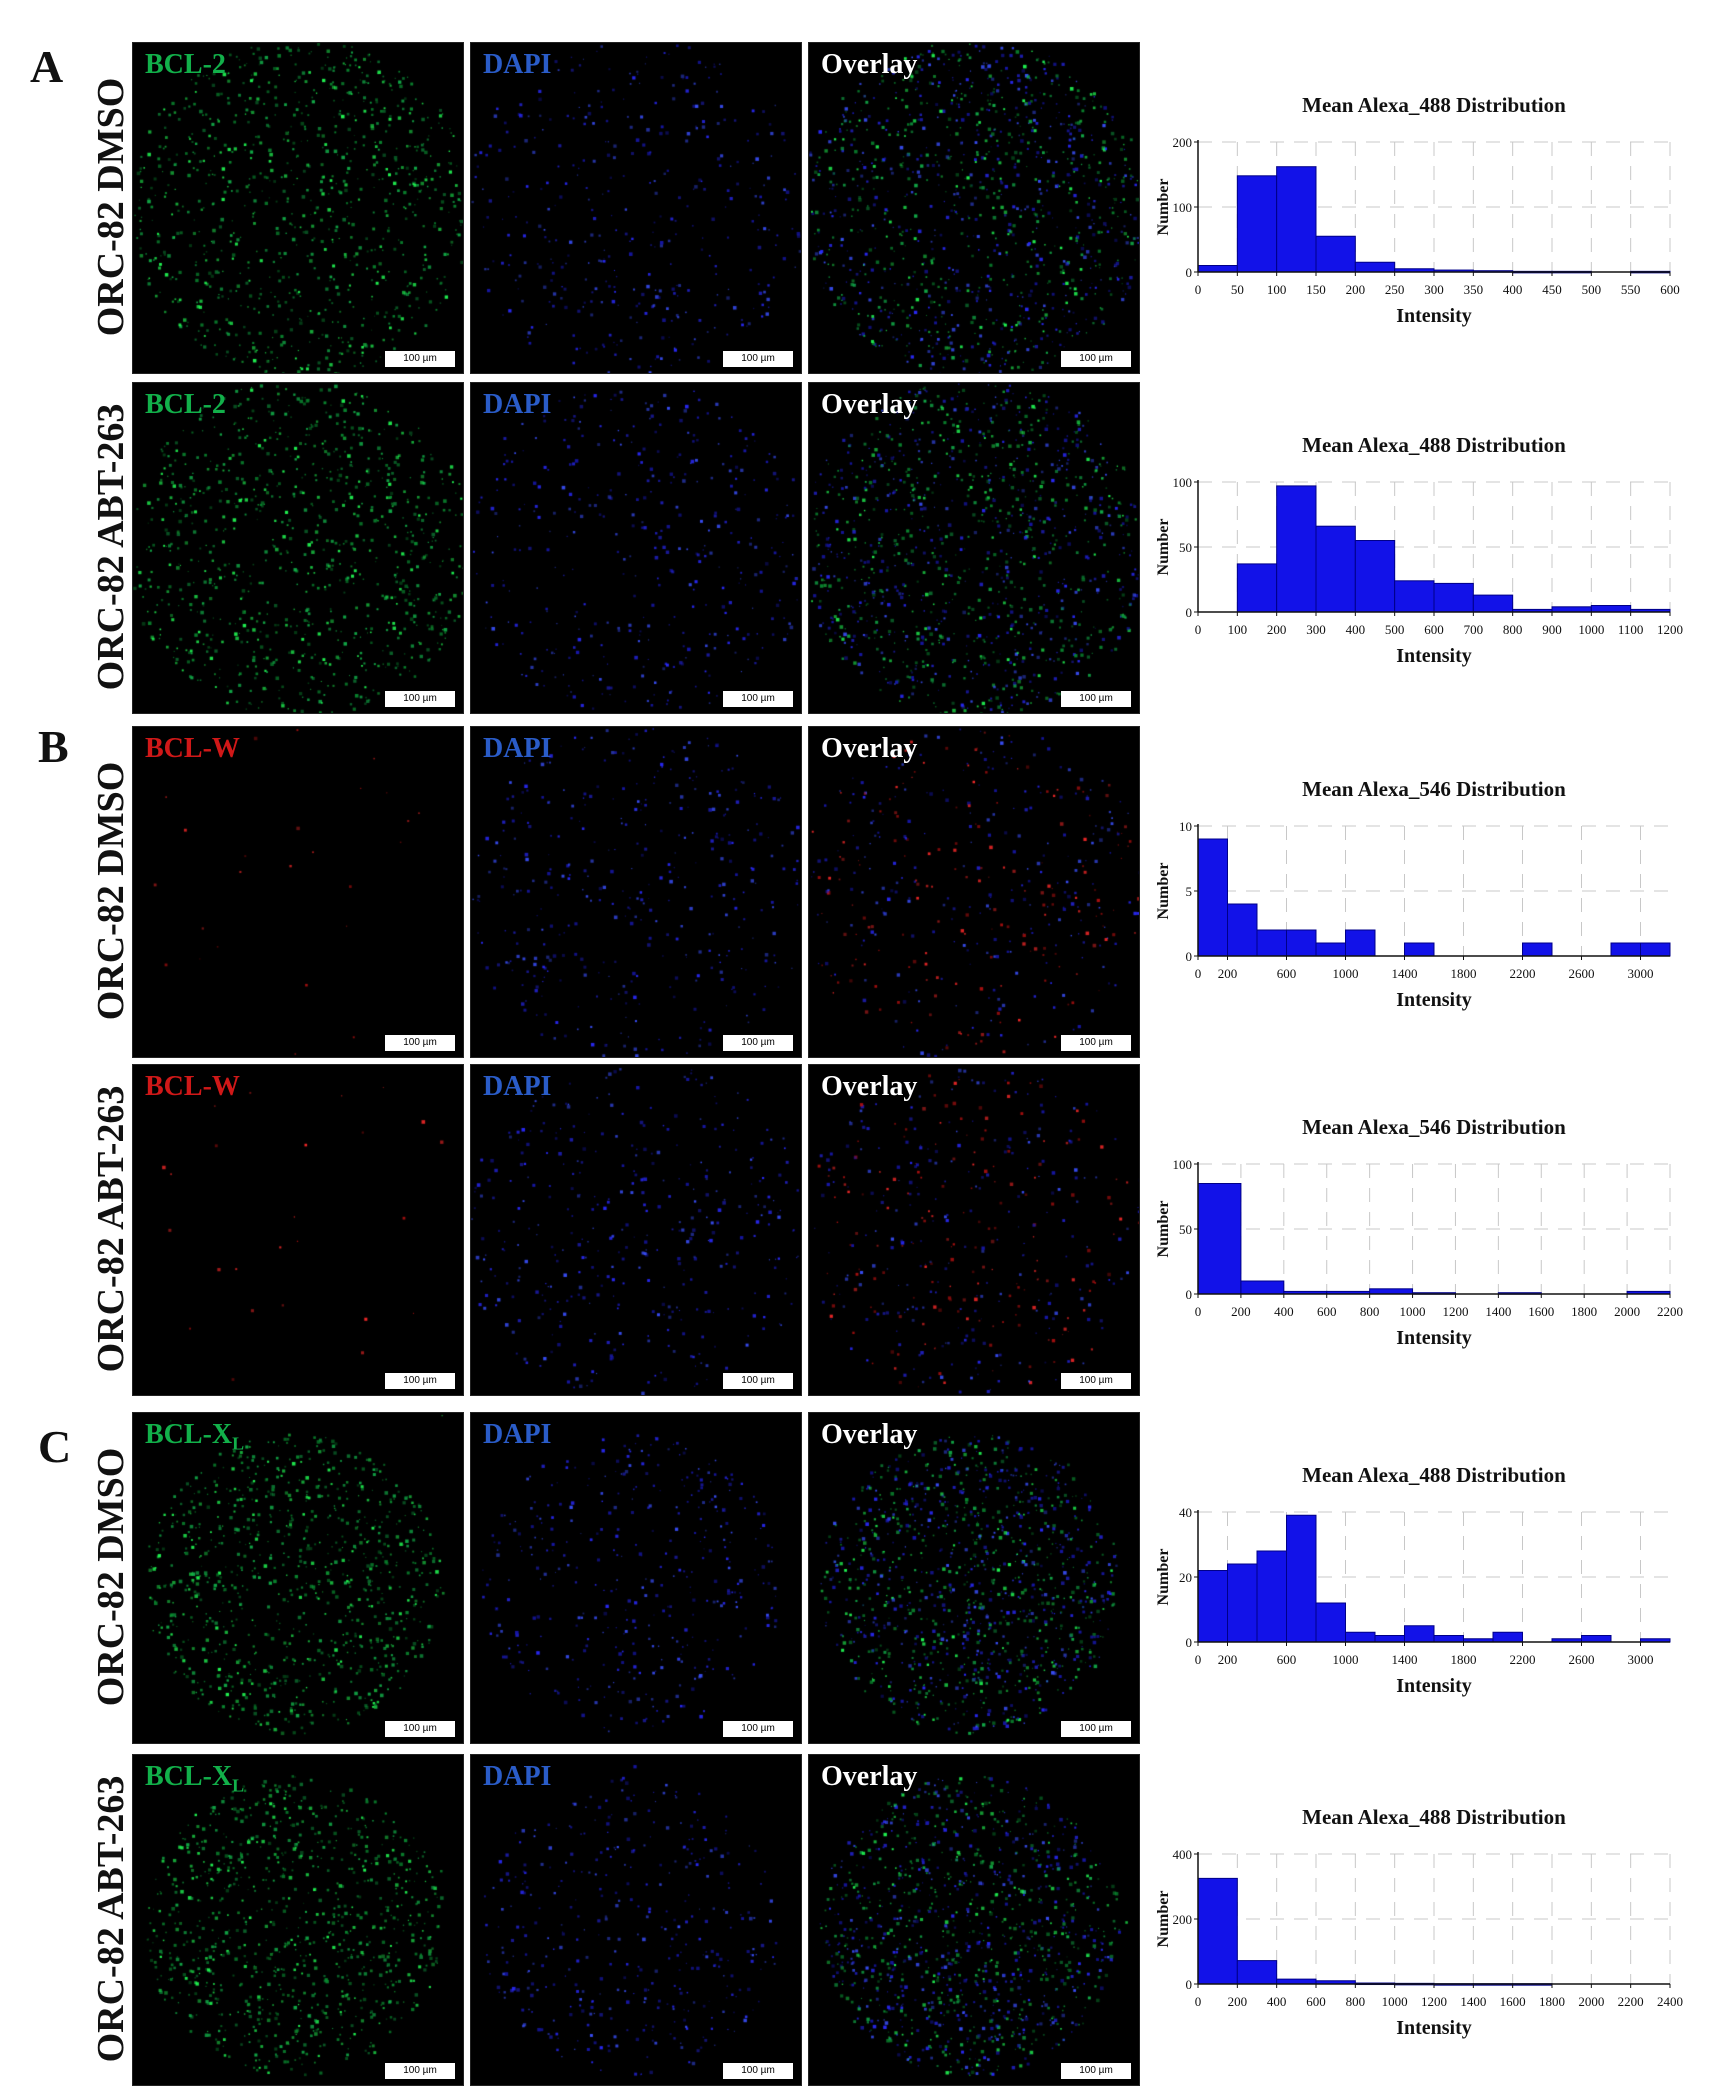 This screenshot has width=1718, height=2096. What do you see at coordinates (189, 1776) in the screenshot?
I see `marker-name: BCL-X` at bounding box center [189, 1776].